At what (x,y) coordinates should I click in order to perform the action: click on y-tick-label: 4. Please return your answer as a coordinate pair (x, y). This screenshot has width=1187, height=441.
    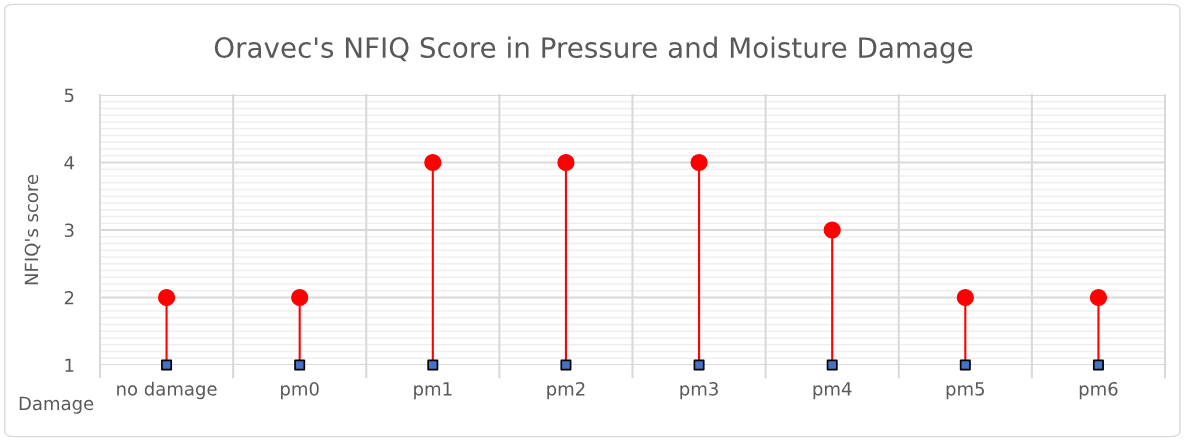
    Looking at the image, I should click on (69, 163).